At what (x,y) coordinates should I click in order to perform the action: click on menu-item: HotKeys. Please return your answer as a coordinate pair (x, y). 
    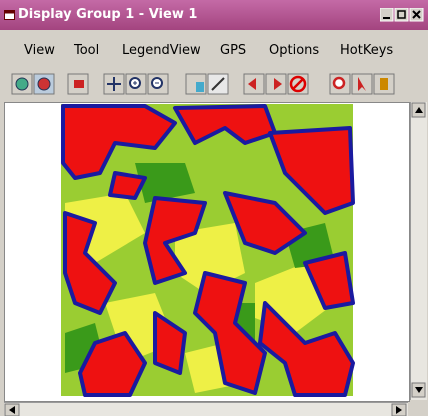
    Looking at the image, I should click on (367, 50).